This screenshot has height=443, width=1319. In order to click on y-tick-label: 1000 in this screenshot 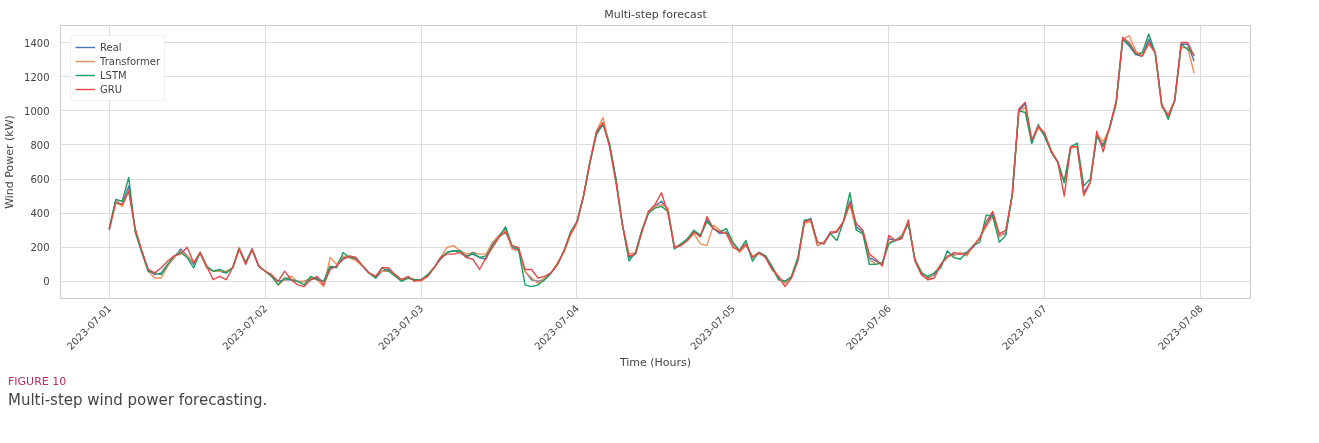, I will do `click(37, 111)`.